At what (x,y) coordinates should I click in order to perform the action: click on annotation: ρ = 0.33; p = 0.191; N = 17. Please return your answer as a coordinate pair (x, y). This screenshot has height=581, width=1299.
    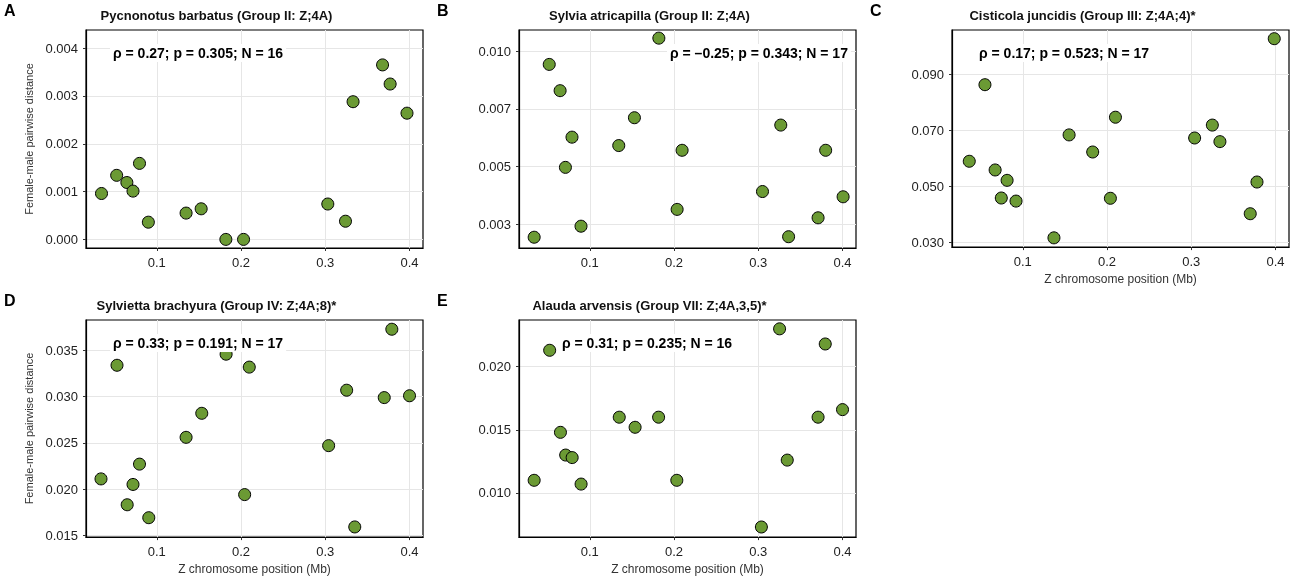
    Looking at the image, I should click on (198, 343).